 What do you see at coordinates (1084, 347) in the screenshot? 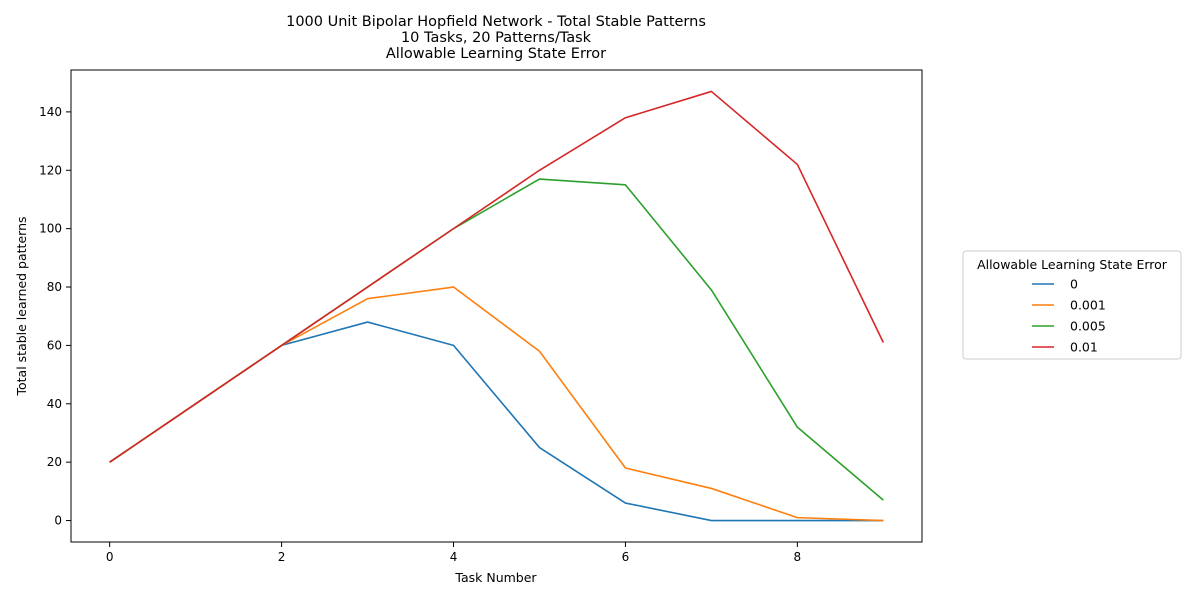
I see `legend-label: 0.01` at bounding box center [1084, 347].